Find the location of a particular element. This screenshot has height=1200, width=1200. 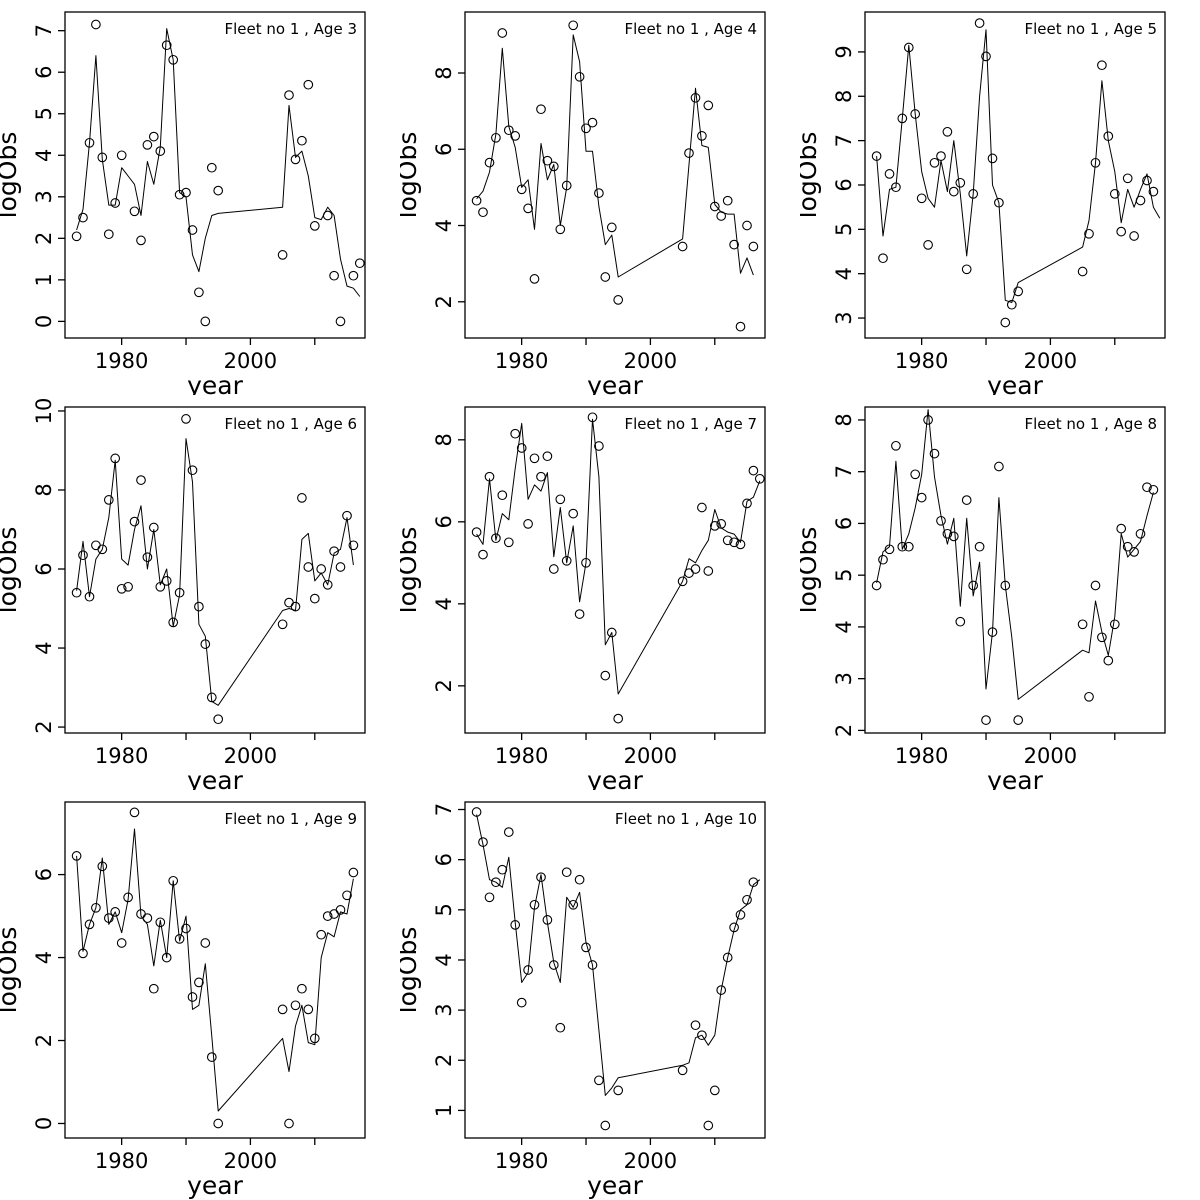

x-tick-label: 1980 is located at coordinates (121, 1161).